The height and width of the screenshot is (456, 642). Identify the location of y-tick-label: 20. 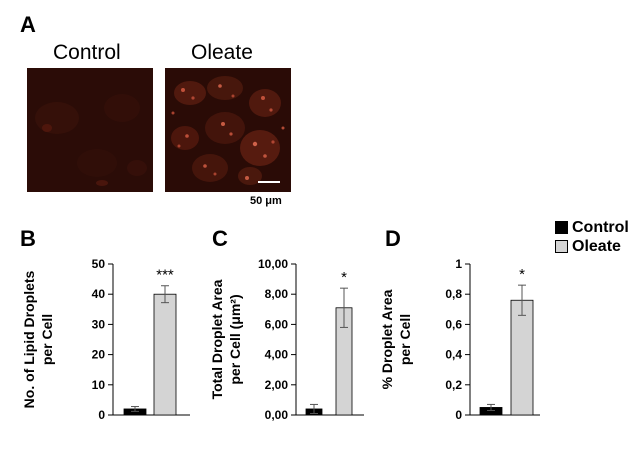
(99, 355).